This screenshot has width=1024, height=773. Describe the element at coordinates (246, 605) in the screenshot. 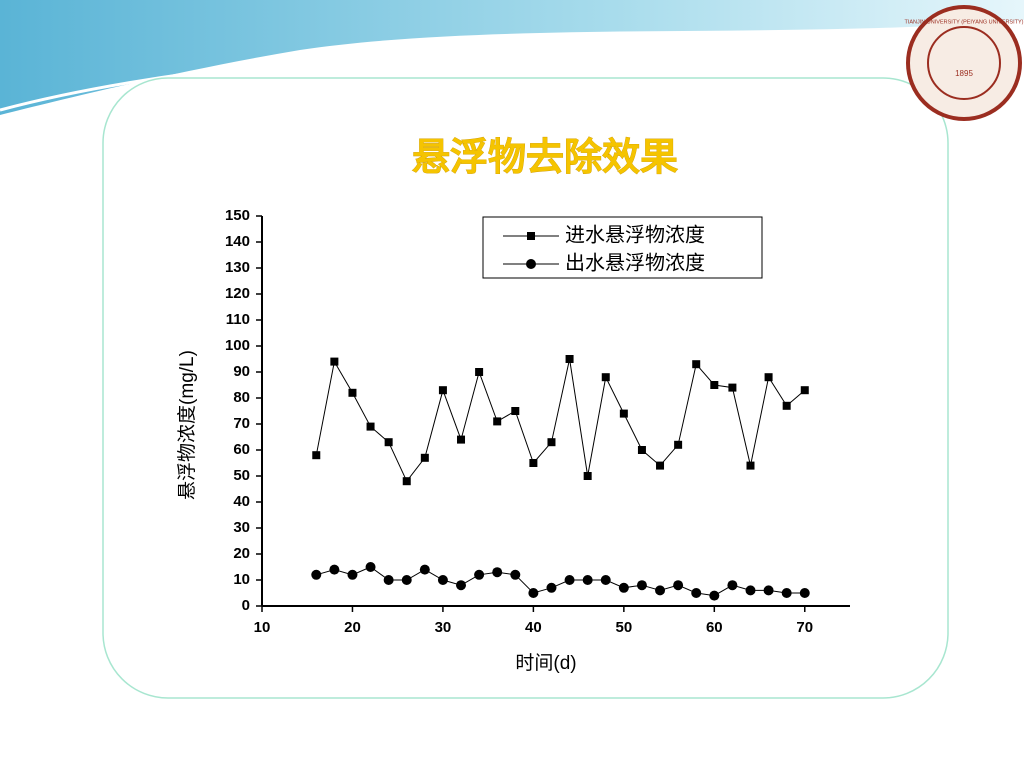

I see `y-tick-label: 0` at that location.